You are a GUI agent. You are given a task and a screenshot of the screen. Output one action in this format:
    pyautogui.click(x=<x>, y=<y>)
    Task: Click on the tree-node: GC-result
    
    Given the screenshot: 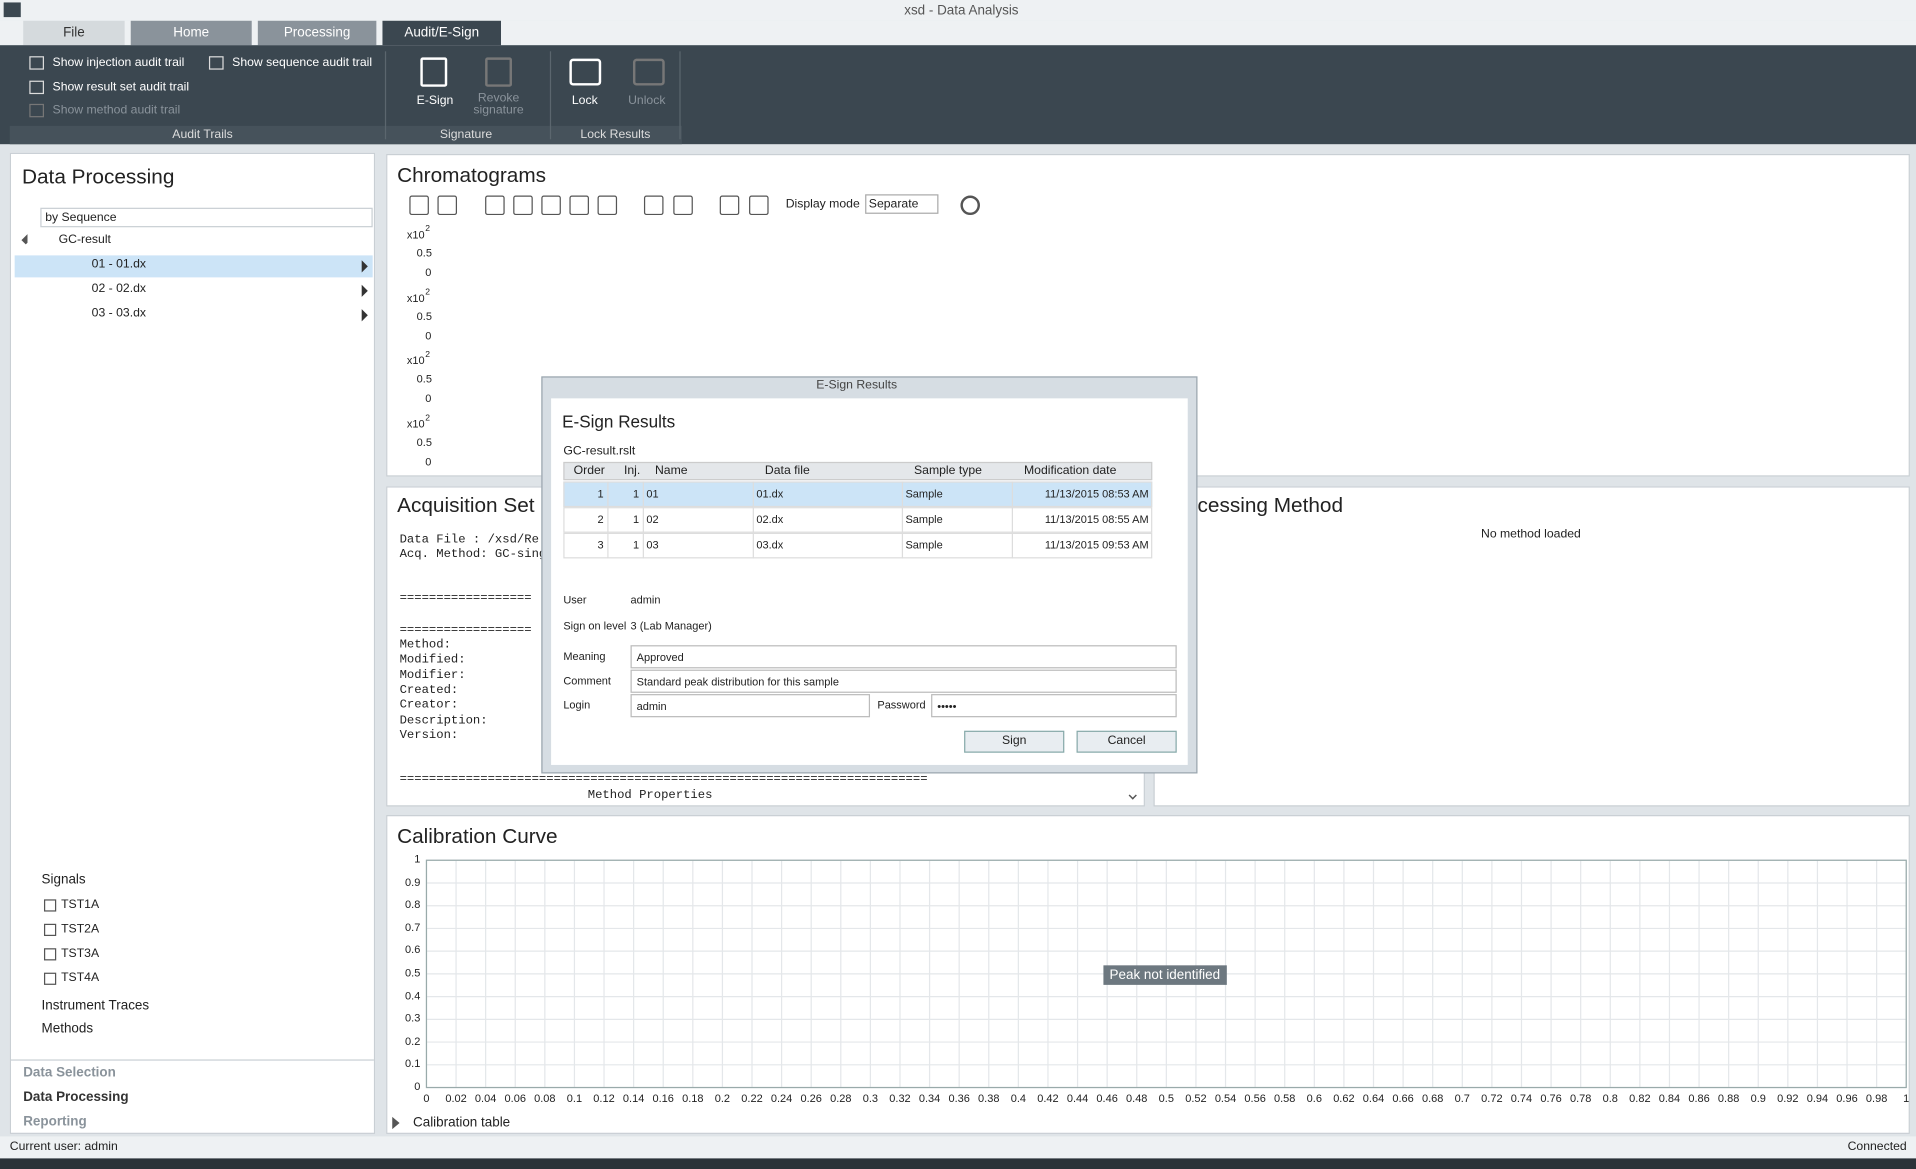 What is the action you would take?
    pyautogui.click(x=84, y=240)
    